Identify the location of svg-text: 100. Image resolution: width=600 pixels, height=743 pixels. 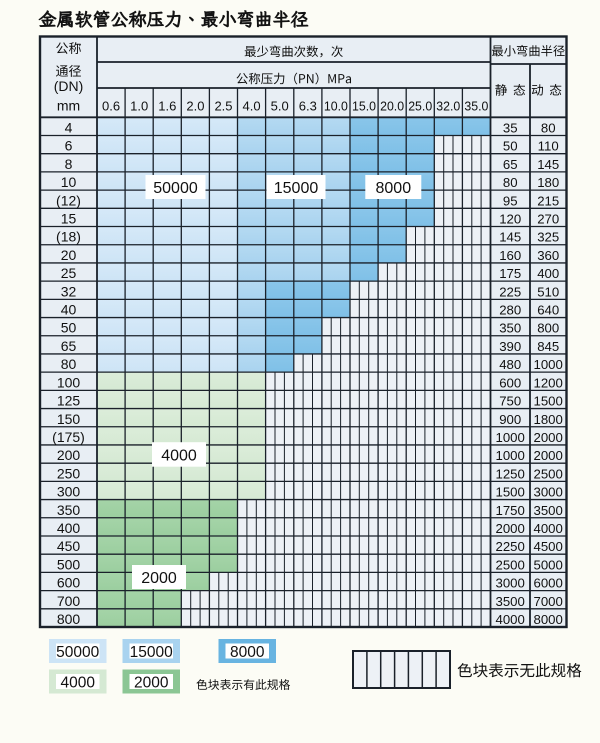
(69, 382).